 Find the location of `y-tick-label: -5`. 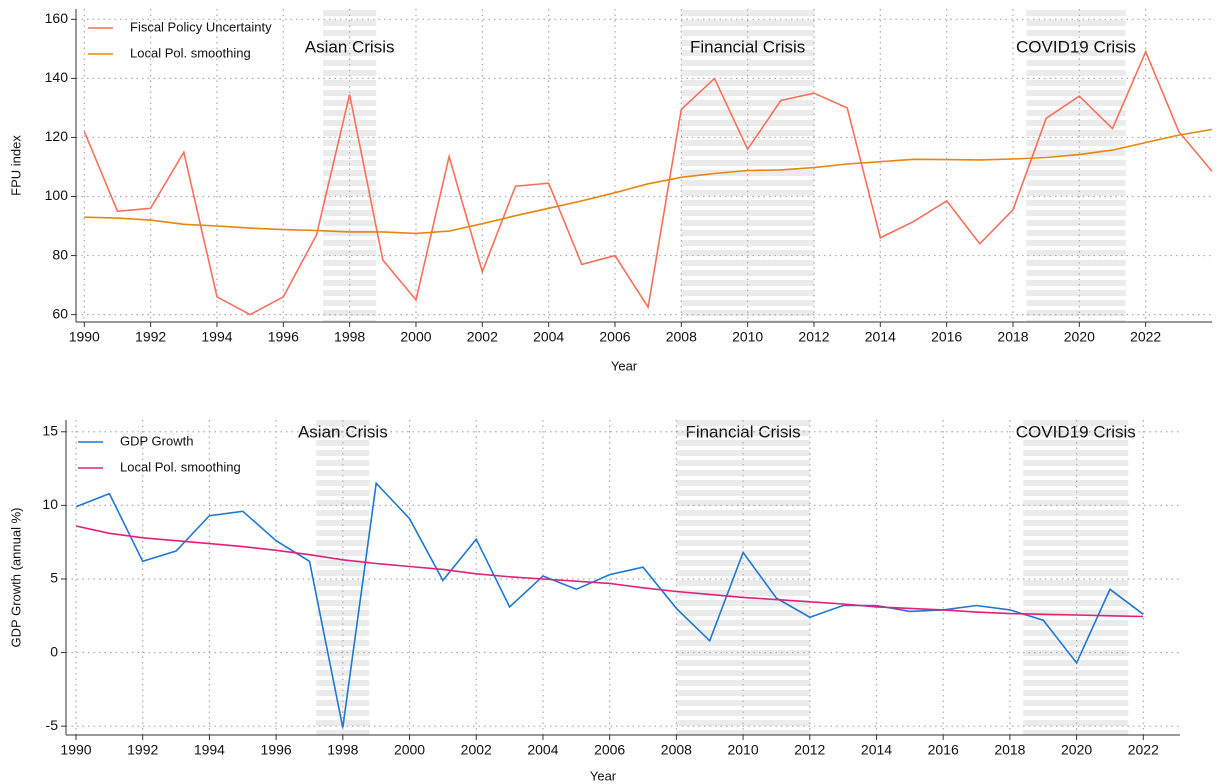

y-tick-label: -5 is located at coordinates (52, 725).